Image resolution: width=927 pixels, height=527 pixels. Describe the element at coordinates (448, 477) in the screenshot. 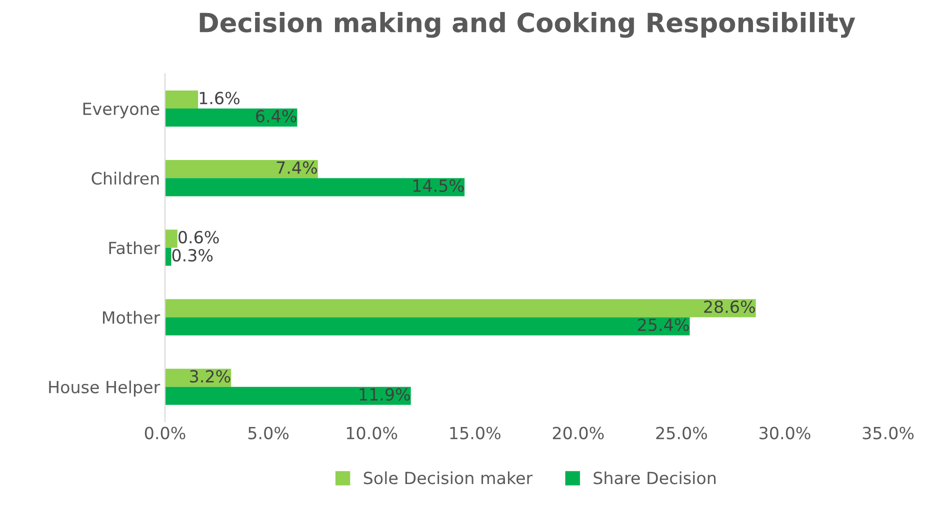

I see `legend-label: Sole Decision maker` at that location.